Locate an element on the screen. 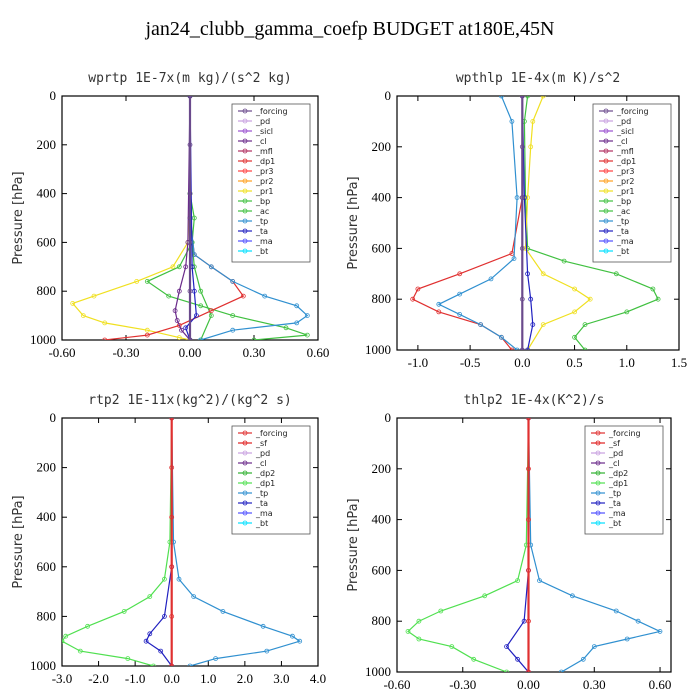  legend-entry: _forcing is located at coordinates (271, 111).